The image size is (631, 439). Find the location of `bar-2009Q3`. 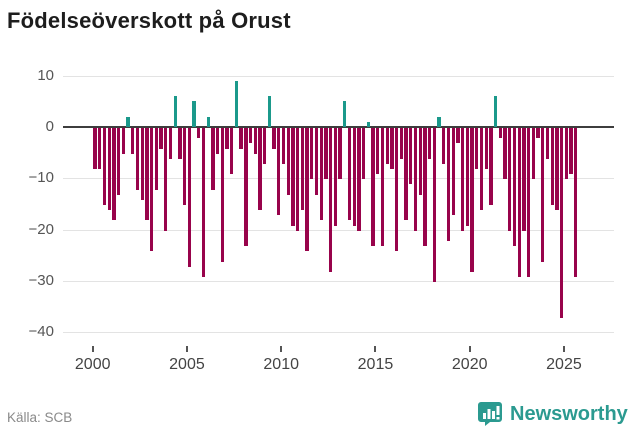

bar-2009Q3 is located at coordinates (274, 138).